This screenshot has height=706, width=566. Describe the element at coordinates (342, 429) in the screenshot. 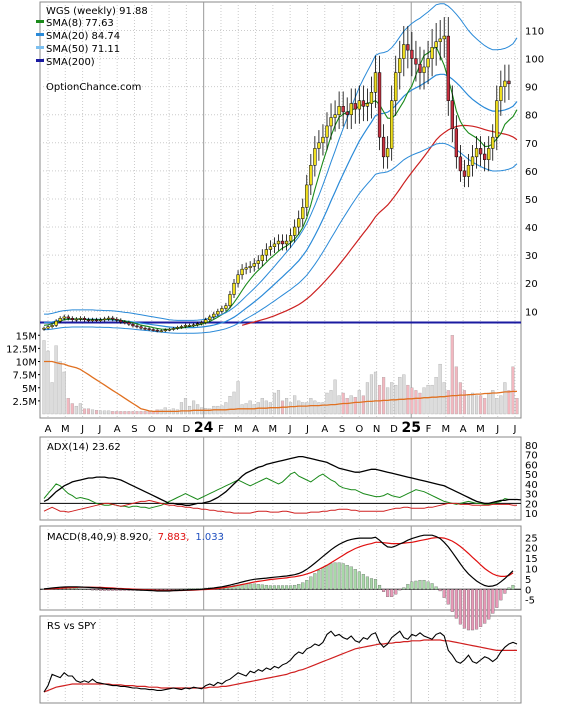

I see `x-tick-label: S` at that location.